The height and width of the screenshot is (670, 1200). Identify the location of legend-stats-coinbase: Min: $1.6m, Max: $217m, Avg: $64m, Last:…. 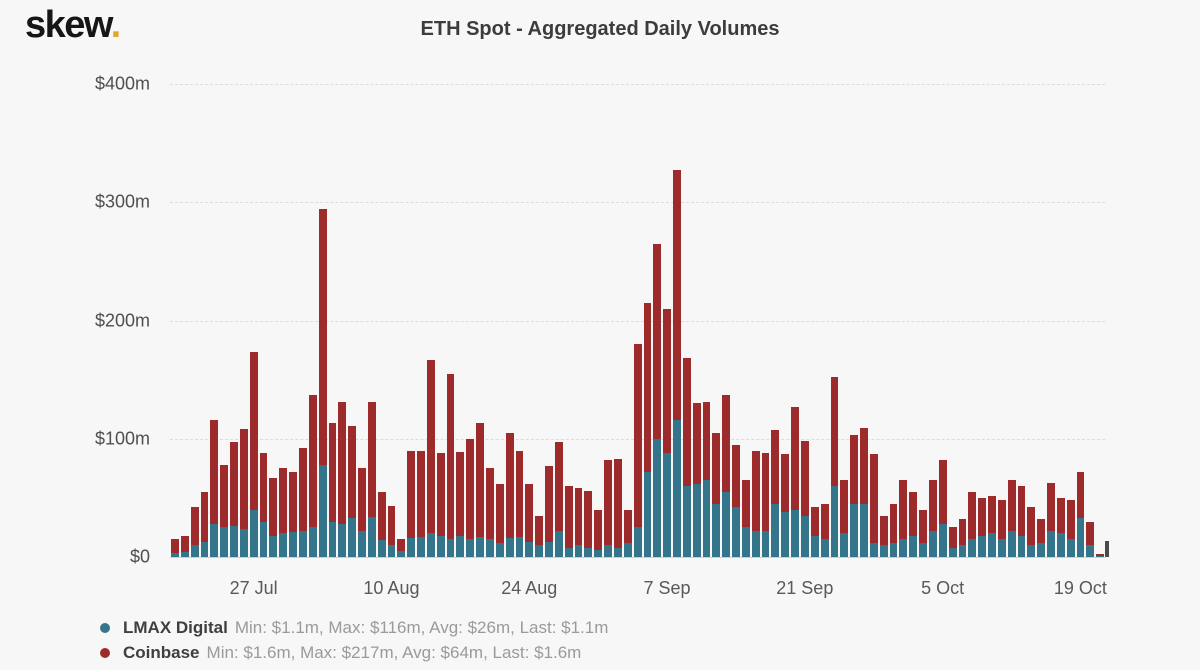
(394, 652).